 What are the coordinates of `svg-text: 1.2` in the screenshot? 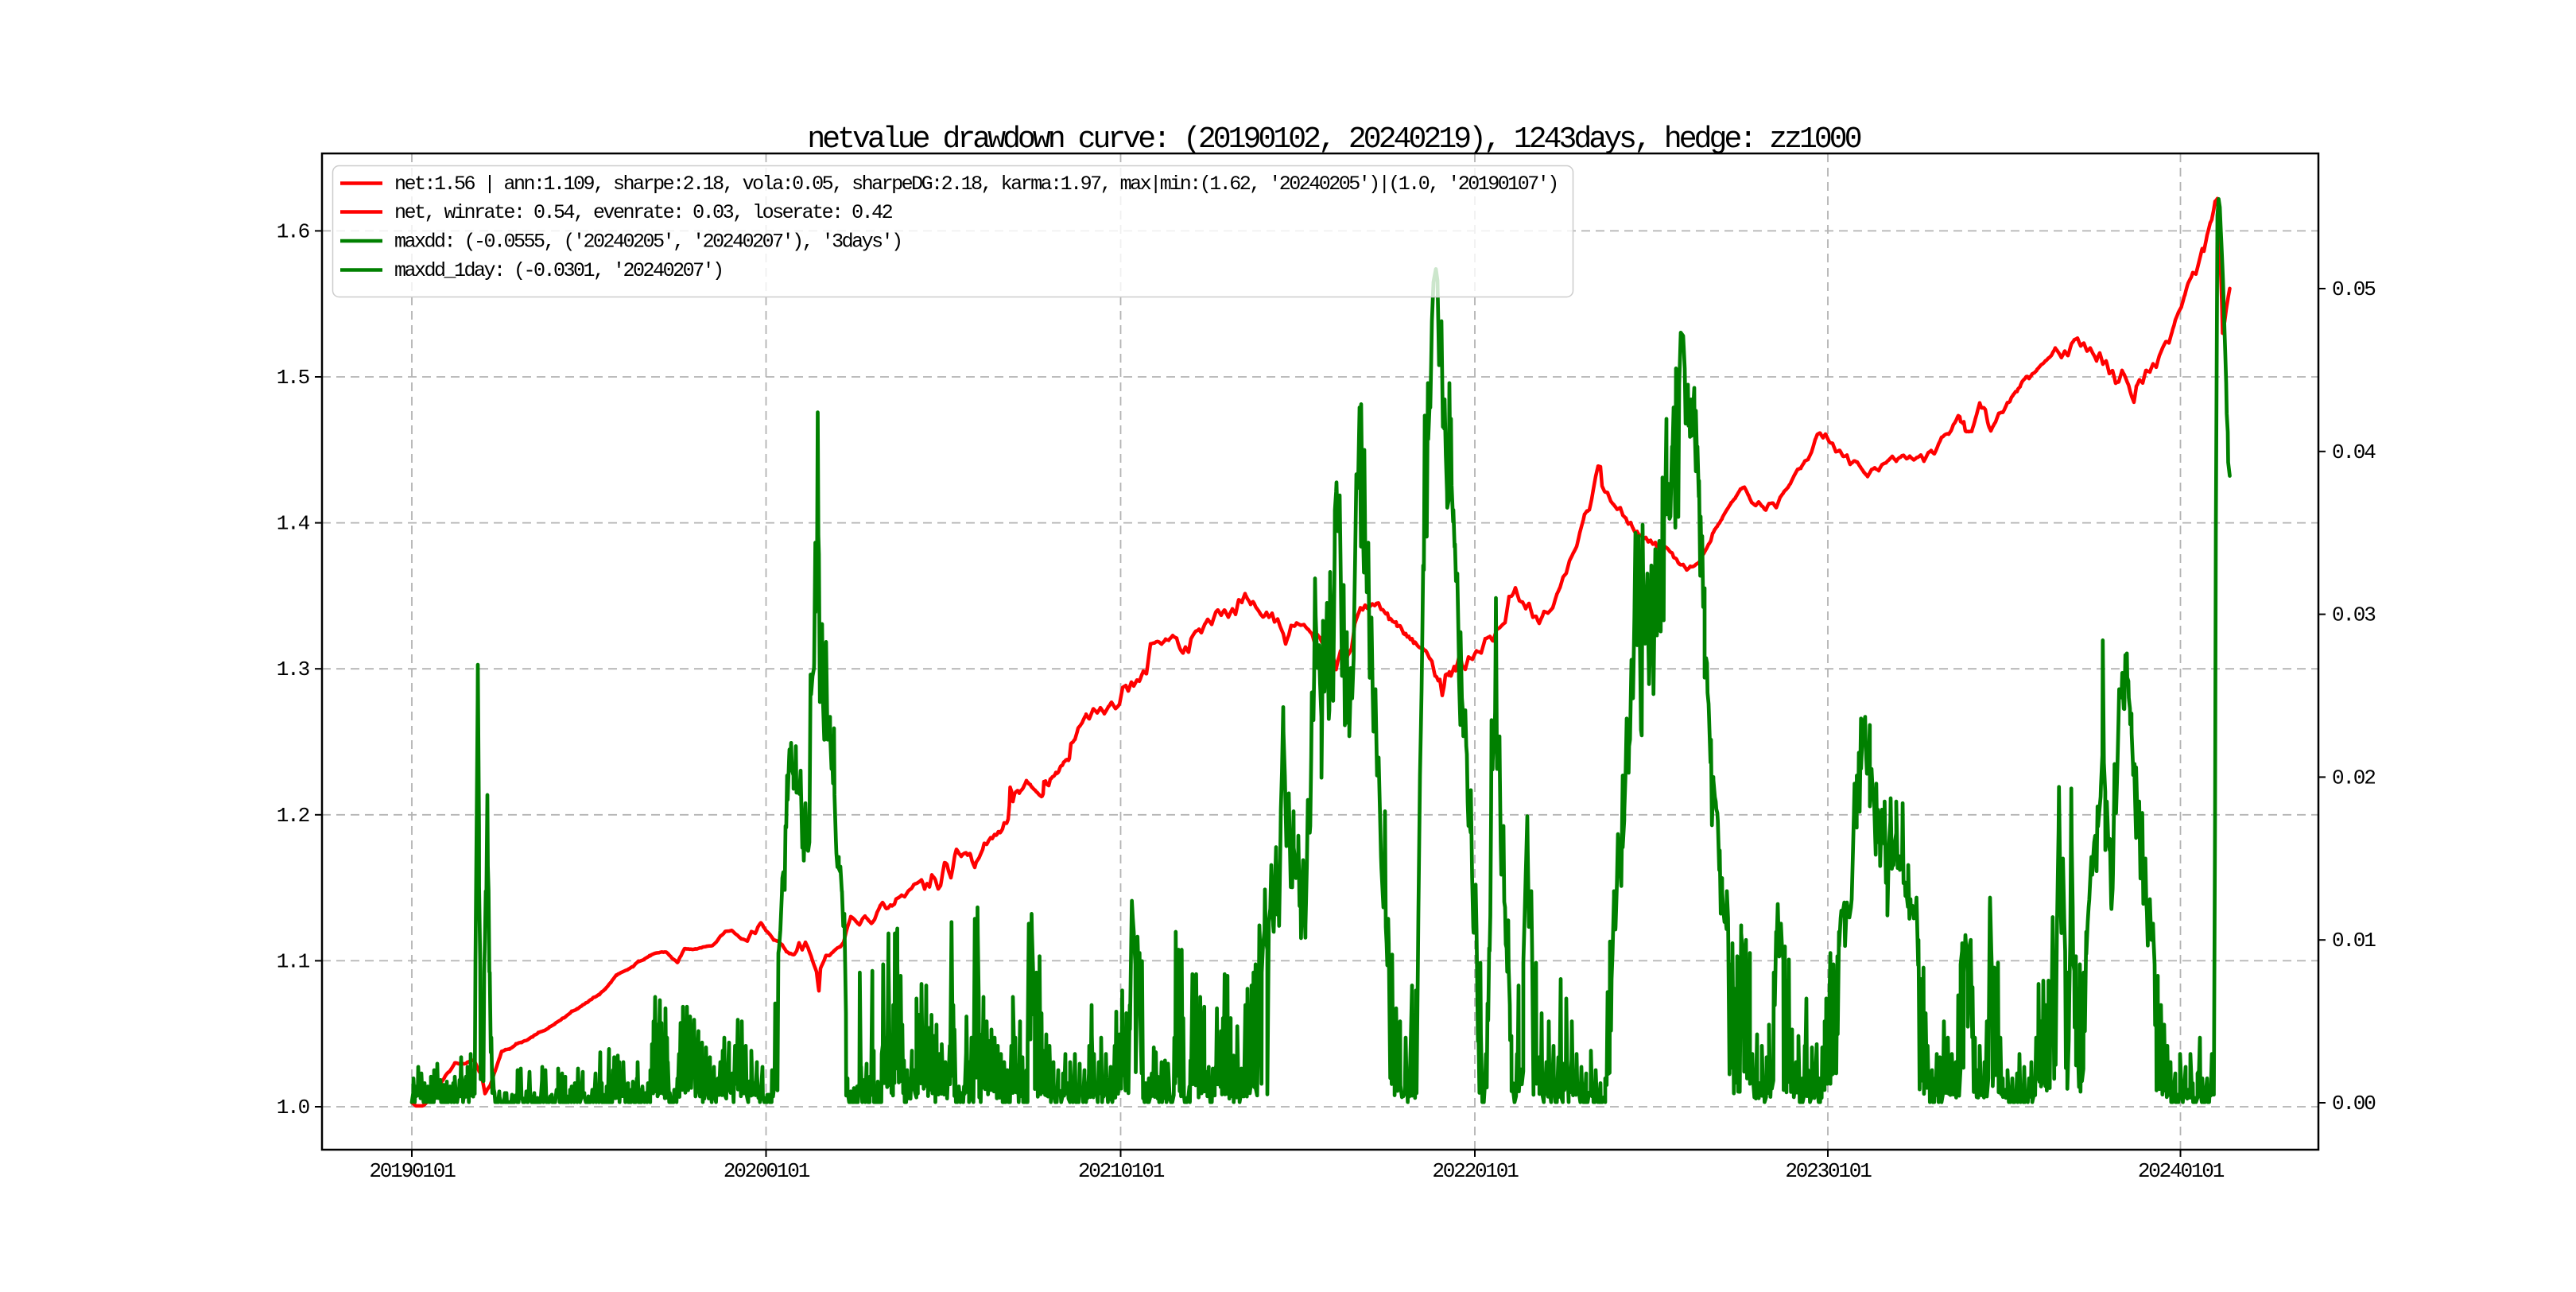 It's located at (293, 816).